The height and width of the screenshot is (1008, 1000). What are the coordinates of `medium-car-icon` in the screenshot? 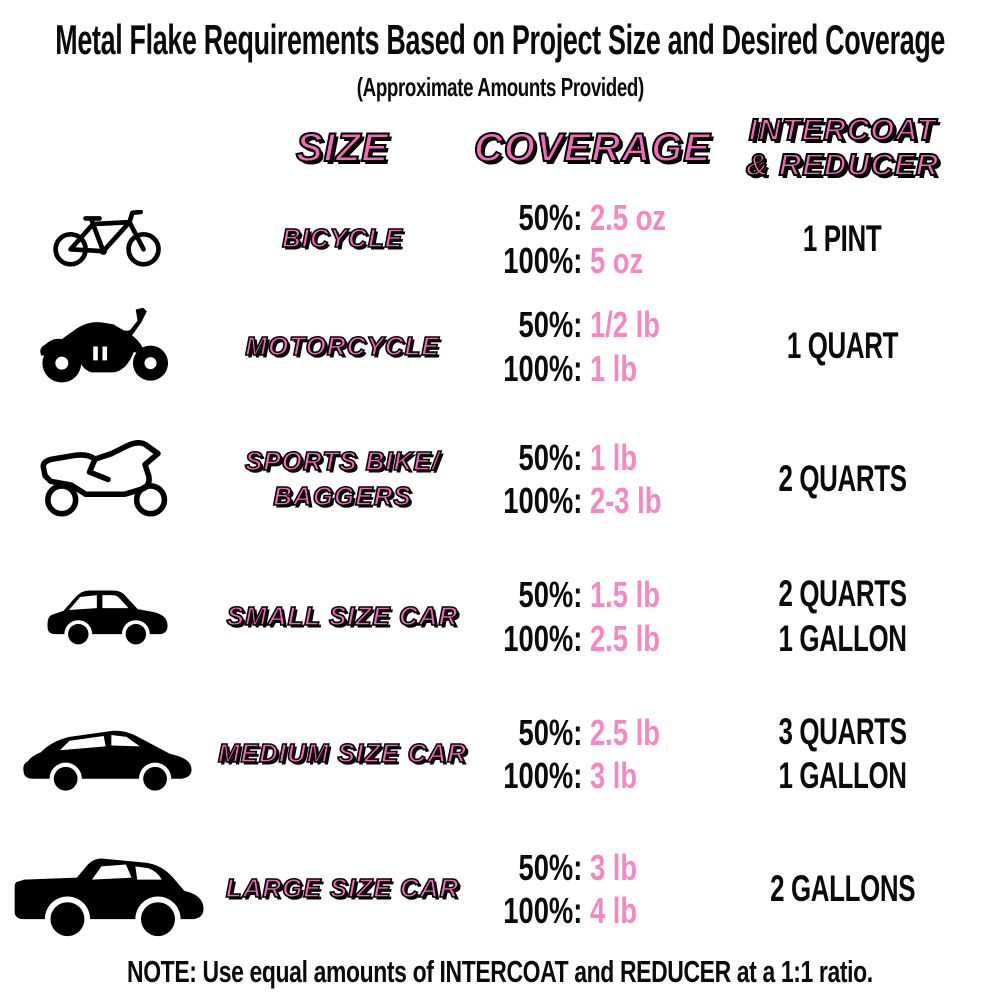 It's located at (108, 754).